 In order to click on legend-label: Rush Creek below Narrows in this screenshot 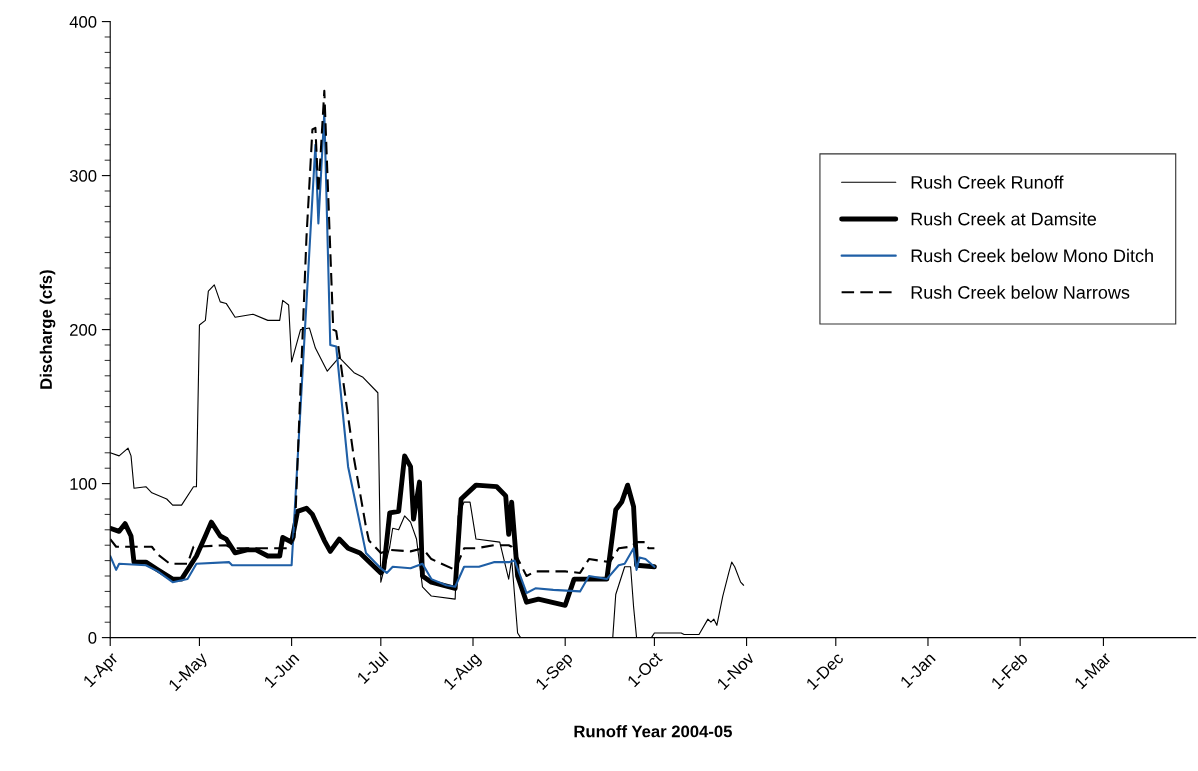, I will do `click(1020, 292)`.